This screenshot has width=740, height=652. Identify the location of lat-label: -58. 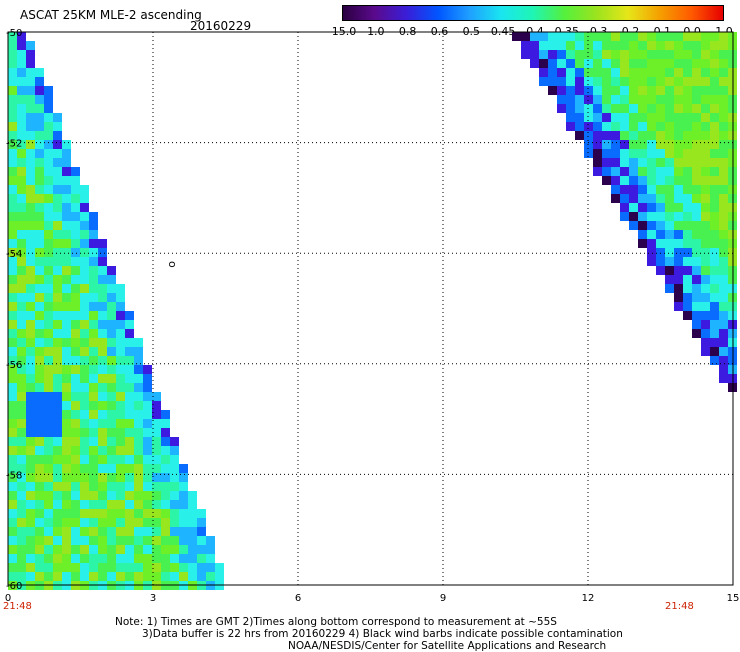
(14, 475).